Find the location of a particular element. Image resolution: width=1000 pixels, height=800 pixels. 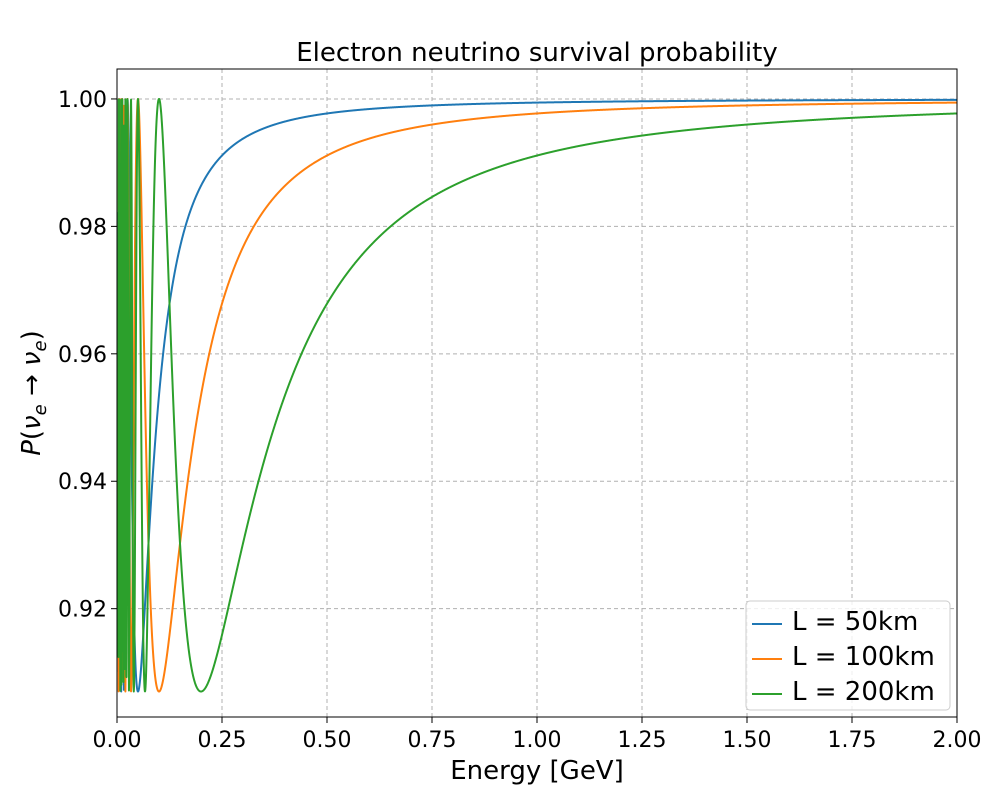

legend-label-l100: L = 100km is located at coordinates (863, 657).